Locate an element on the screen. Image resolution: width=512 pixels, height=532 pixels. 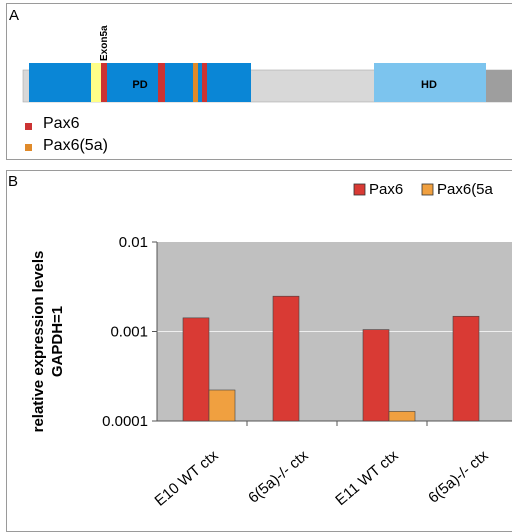
x-category-label: E11 WT ctx is located at coordinates (367, 478).